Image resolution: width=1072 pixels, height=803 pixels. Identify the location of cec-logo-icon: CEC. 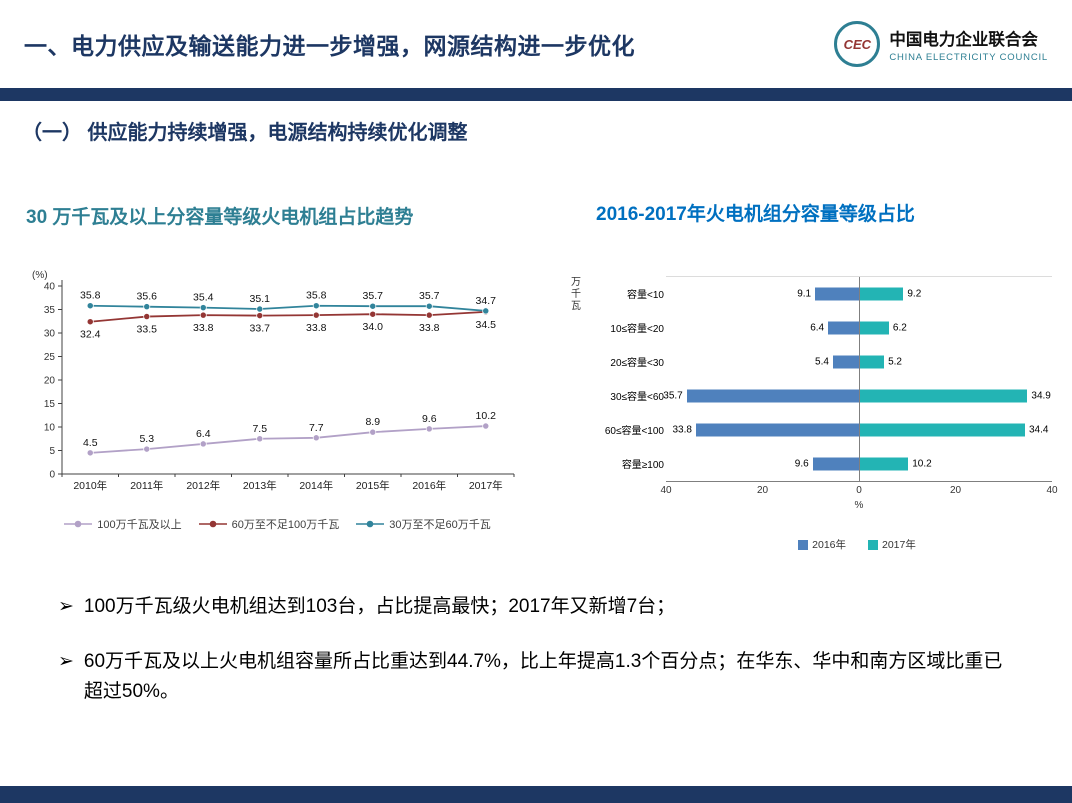
(857, 44).